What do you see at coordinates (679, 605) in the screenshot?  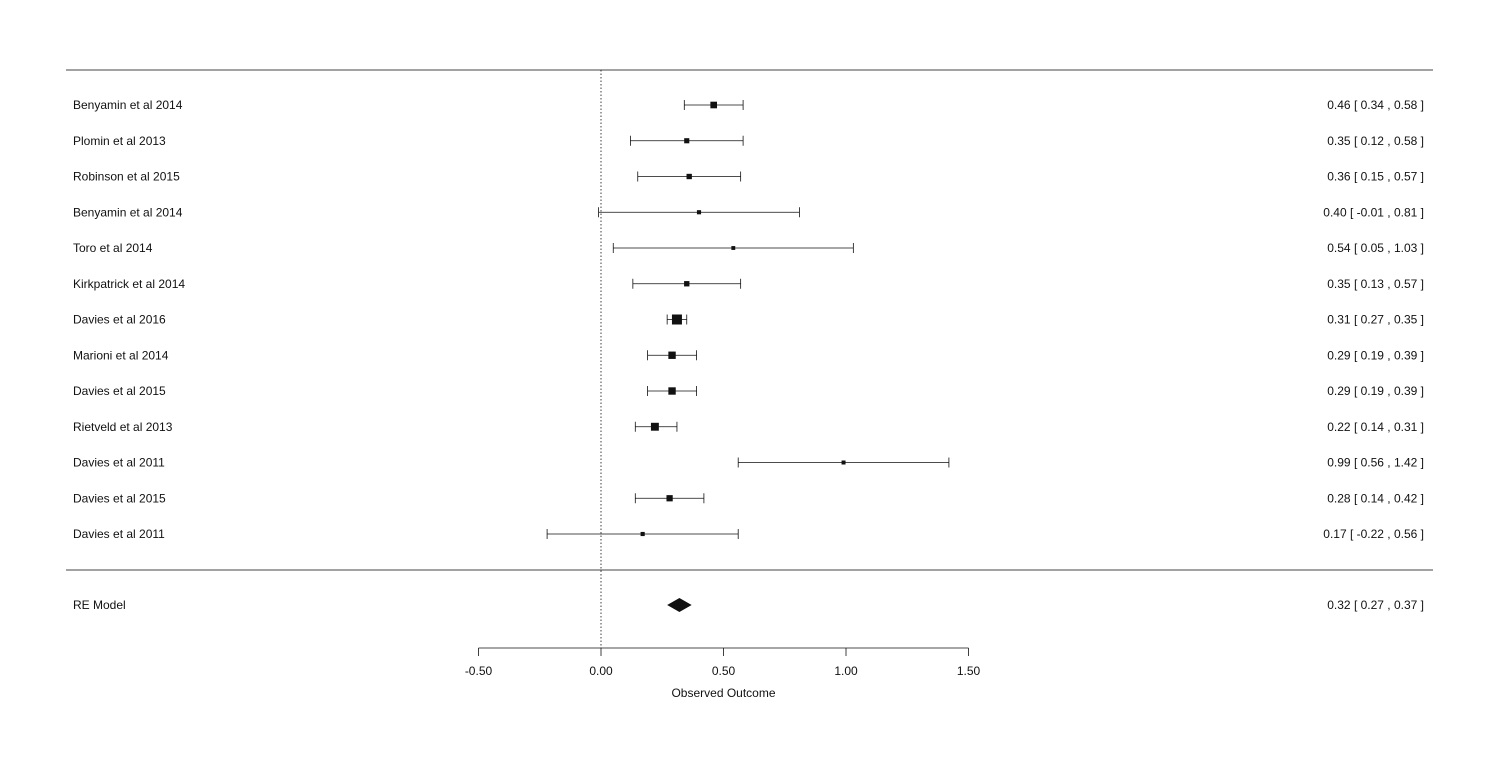 I see `summary-diamond` at bounding box center [679, 605].